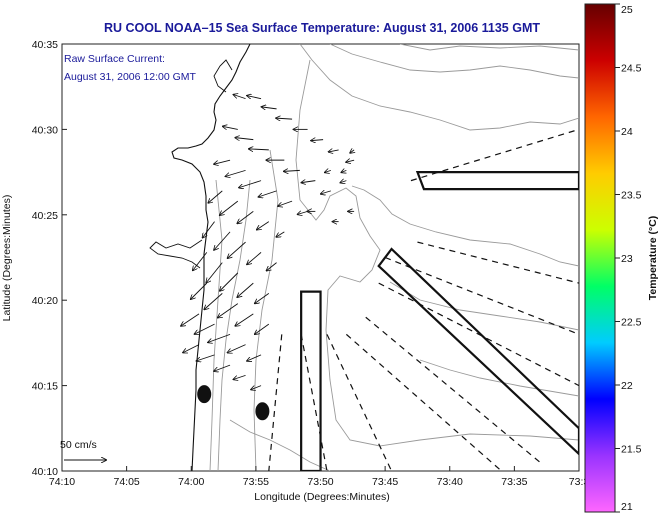  What do you see at coordinates (631, 69) in the screenshot?
I see `colorbar-tick-label: 24.5` at bounding box center [631, 69].